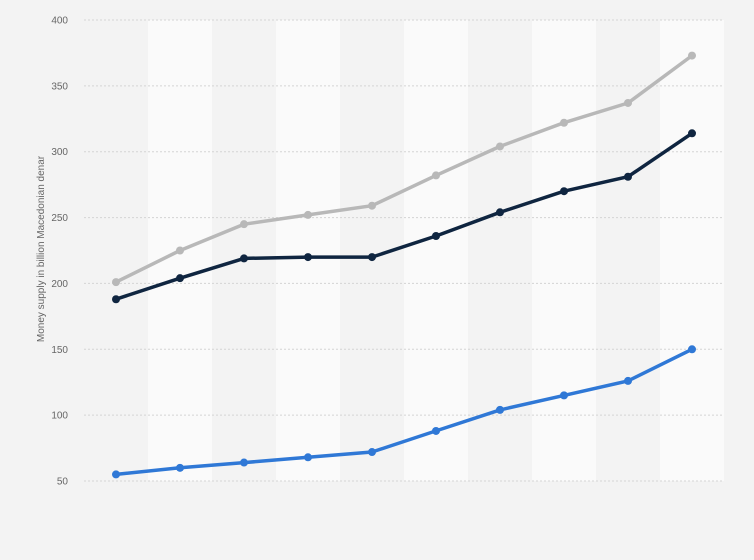 This screenshot has height=560, width=754. I want to click on y-tick-label: 400, so click(59, 21).